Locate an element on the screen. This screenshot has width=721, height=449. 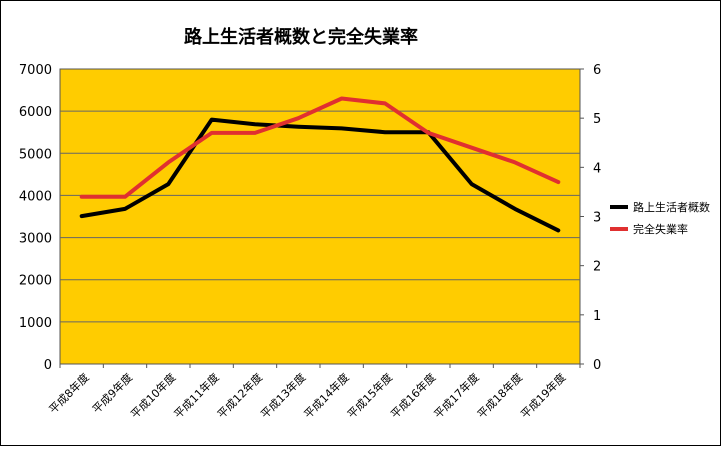
x-tick-label: 平成12年度 is located at coordinates (239, 395).